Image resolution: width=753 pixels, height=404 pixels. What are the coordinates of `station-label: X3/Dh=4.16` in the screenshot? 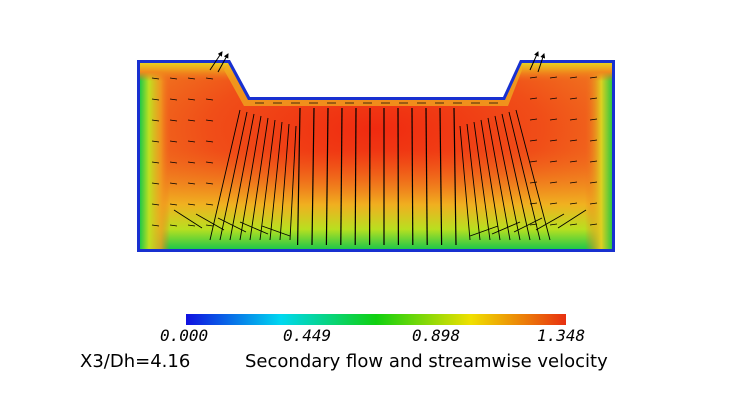 It's located at (135, 361).